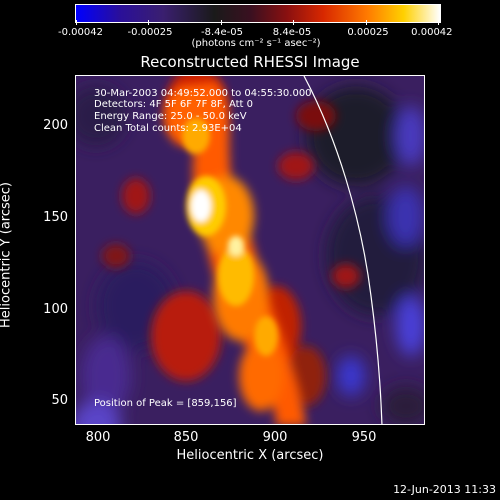 This screenshot has height=500, width=500. Describe the element at coordinates (80, 32) in the screenshot. I see `colorbar-label: -0.00042` at that location.